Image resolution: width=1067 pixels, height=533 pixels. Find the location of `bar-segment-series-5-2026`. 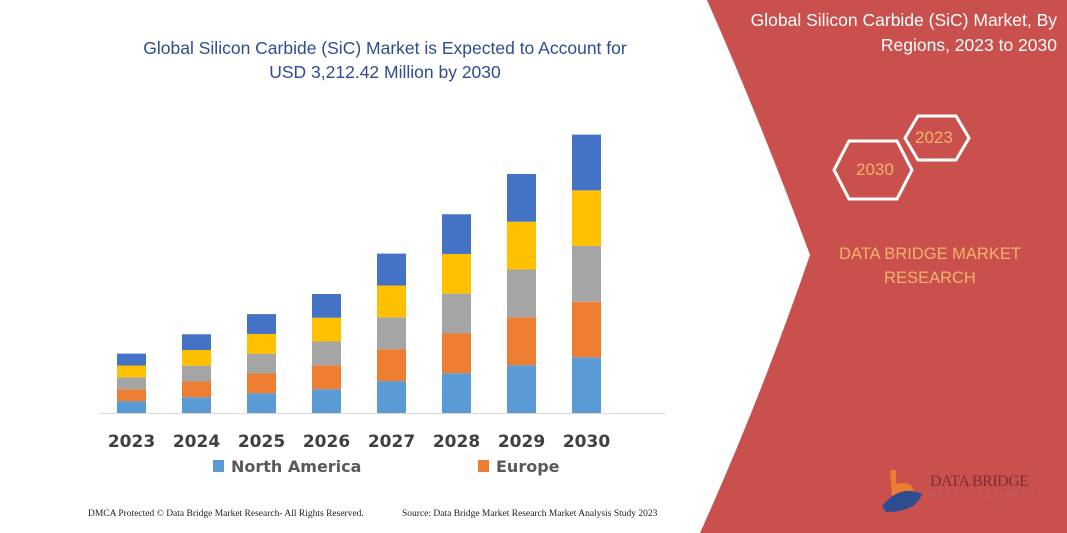

bar-segment-series-5-2026 is located at coordinates (326, 306).